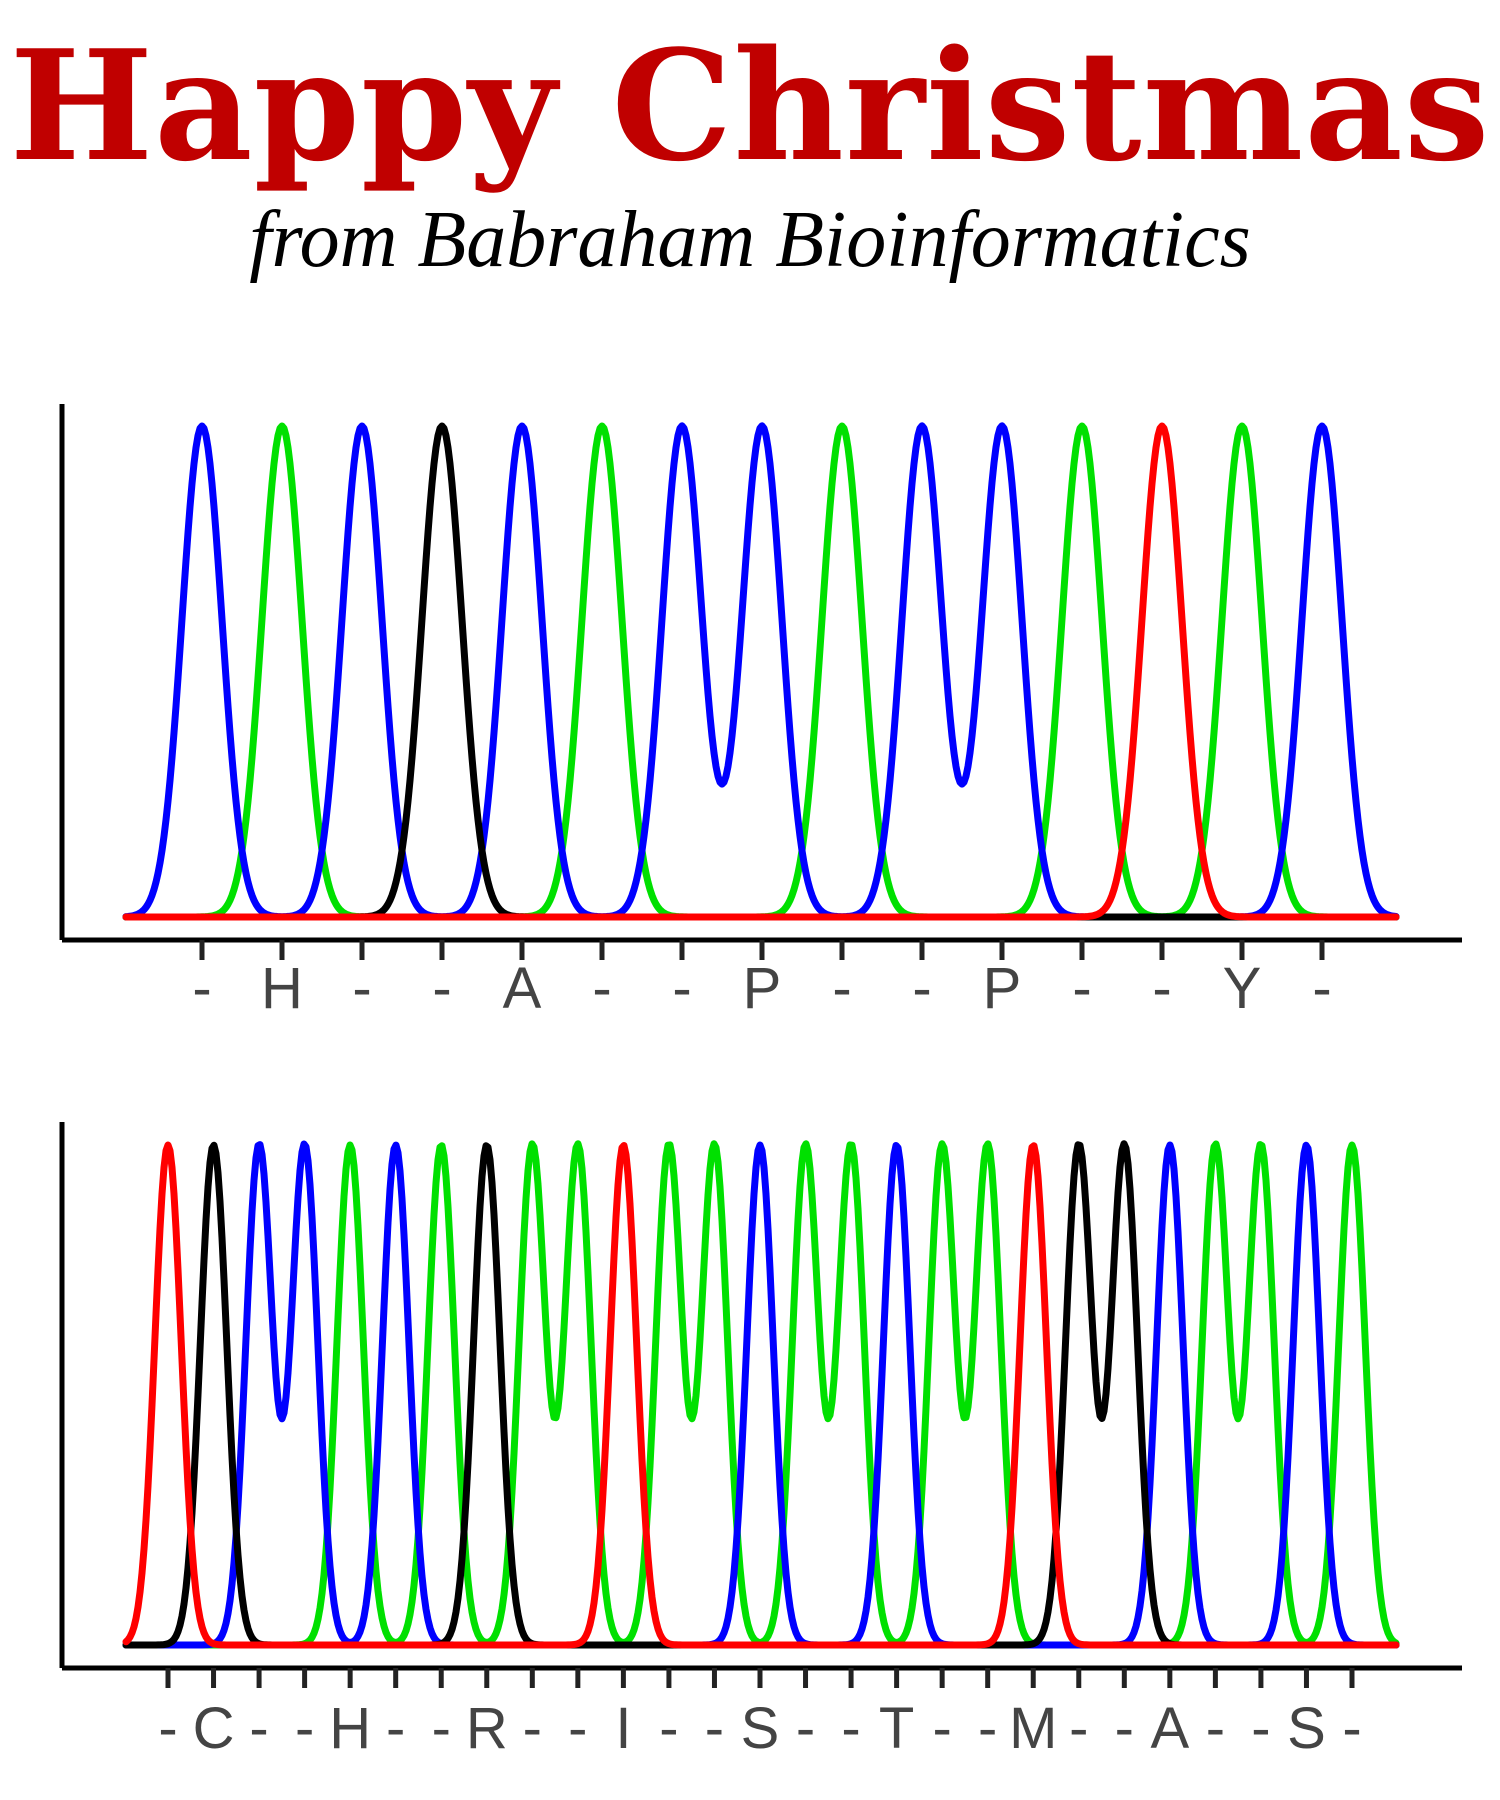  What do you see at coordinates (214, 1728) in the screenshot?
I see `x-tick-label: C` at bounding box center [214, 1728].